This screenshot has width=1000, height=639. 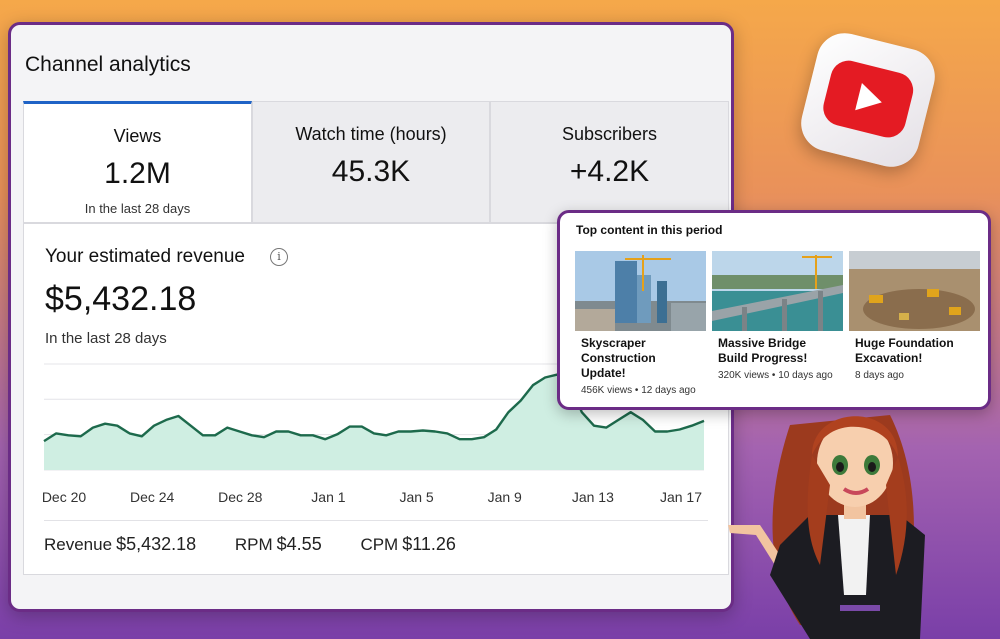 I want to click on revenue-stats: Revenue $5,432.18 RPM $4.55 CPM $11.26, so click(x=267, y=544).